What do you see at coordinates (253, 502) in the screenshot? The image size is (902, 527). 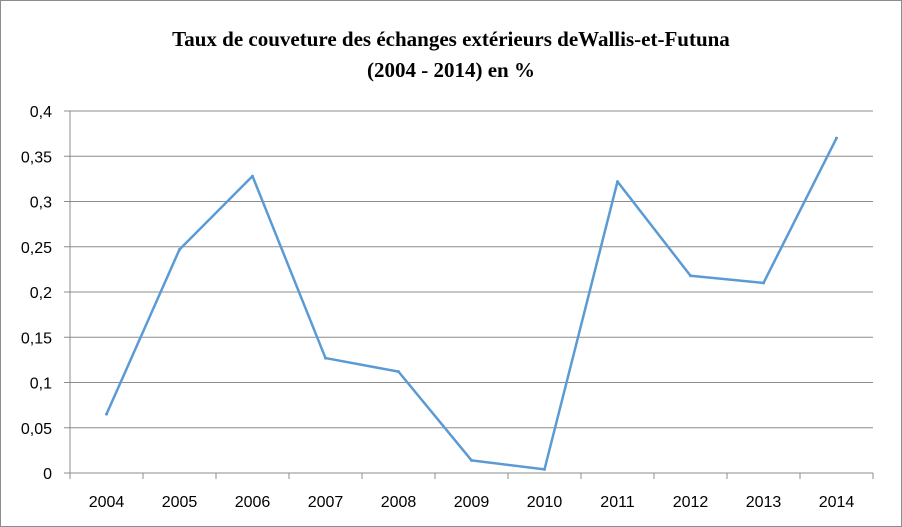 I see `x-tick-label: 2006` at bounding box center [253, 502].